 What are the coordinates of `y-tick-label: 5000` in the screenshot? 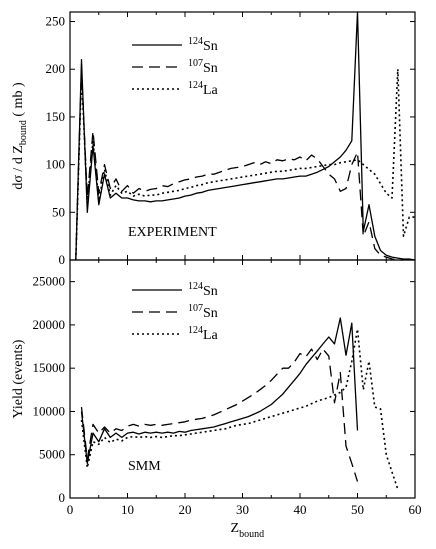 It's located at (52, 454).